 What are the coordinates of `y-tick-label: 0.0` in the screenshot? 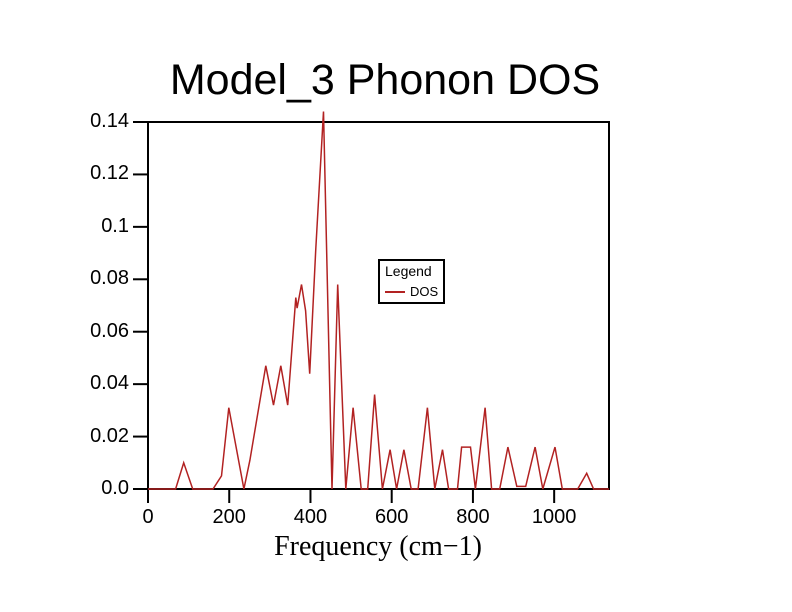 It's located at (115, 488).